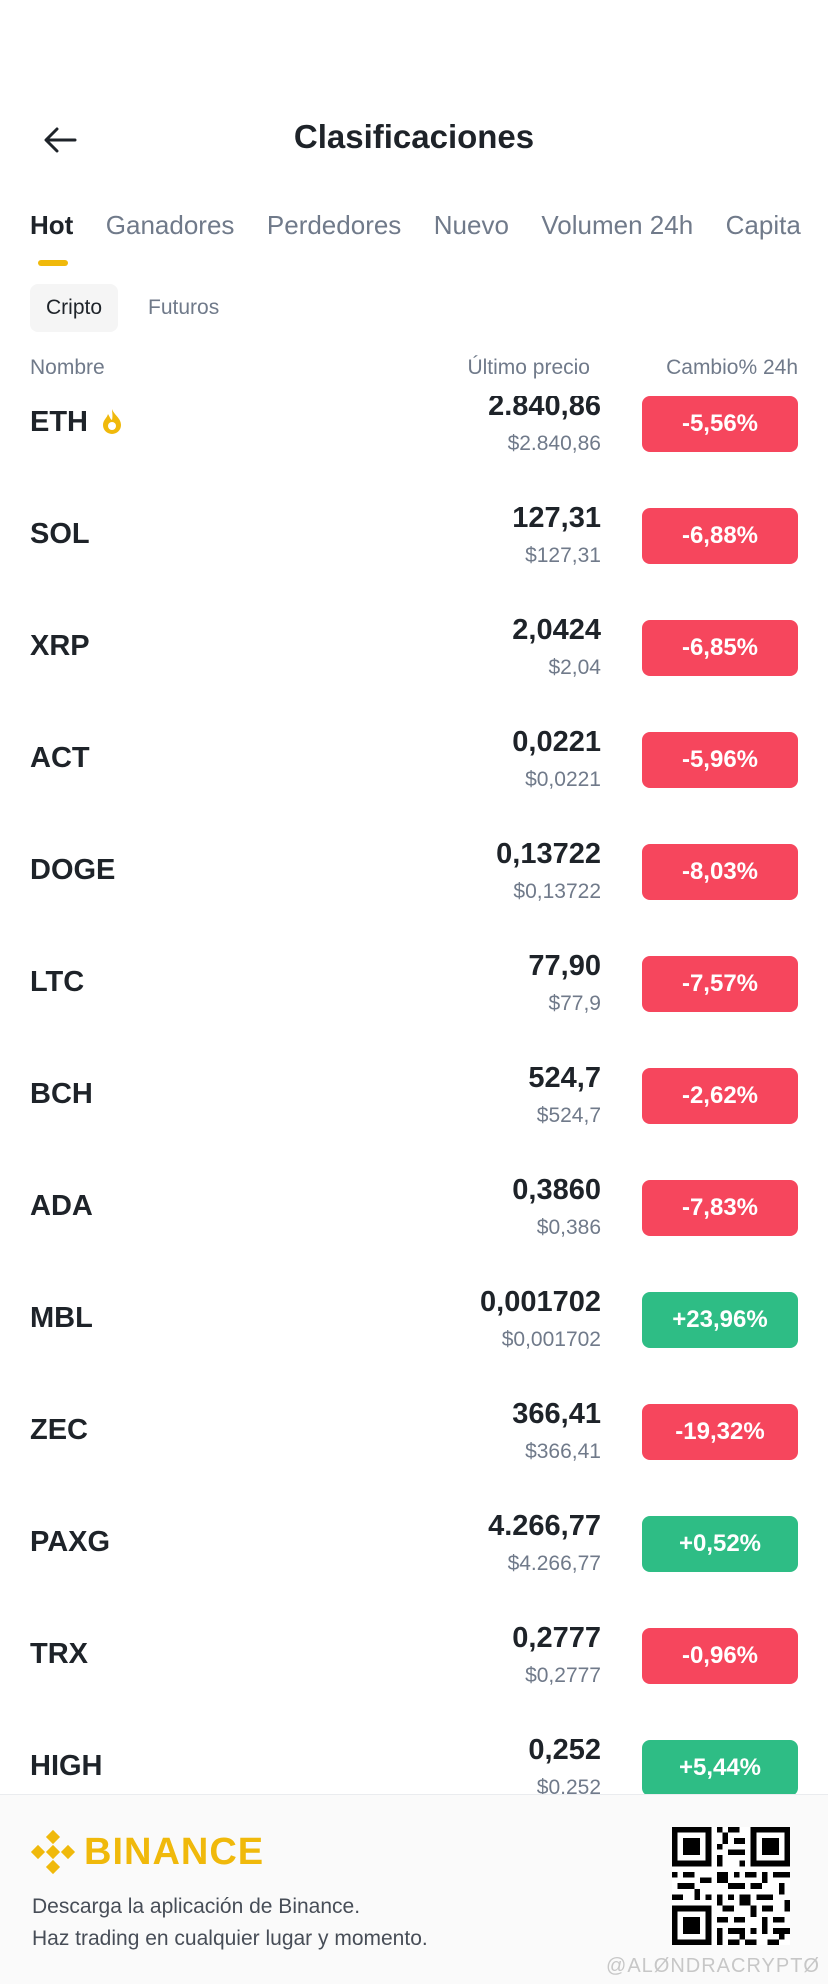  I want to click on arrow-left-icon, so click(60, 140).